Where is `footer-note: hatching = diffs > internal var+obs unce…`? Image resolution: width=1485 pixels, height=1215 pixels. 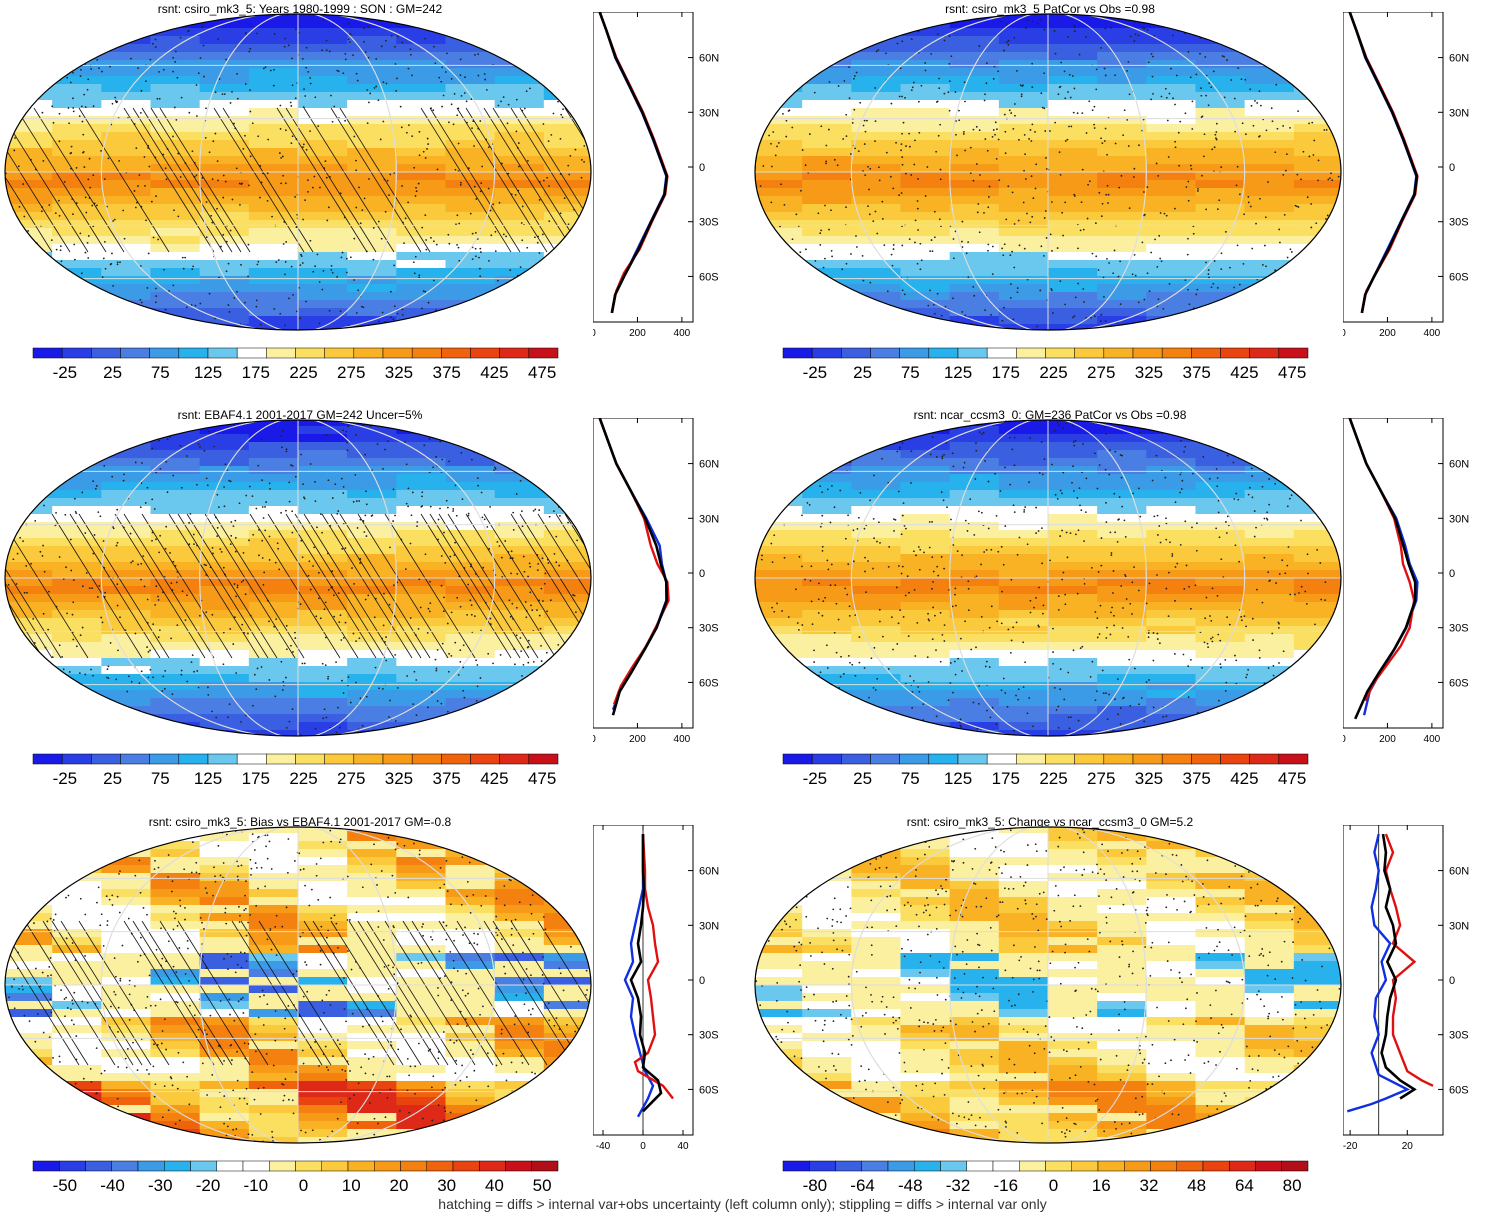
footer-note: hatching = diffs > internal var+obs unce… is located at coordinates (742, 1204).